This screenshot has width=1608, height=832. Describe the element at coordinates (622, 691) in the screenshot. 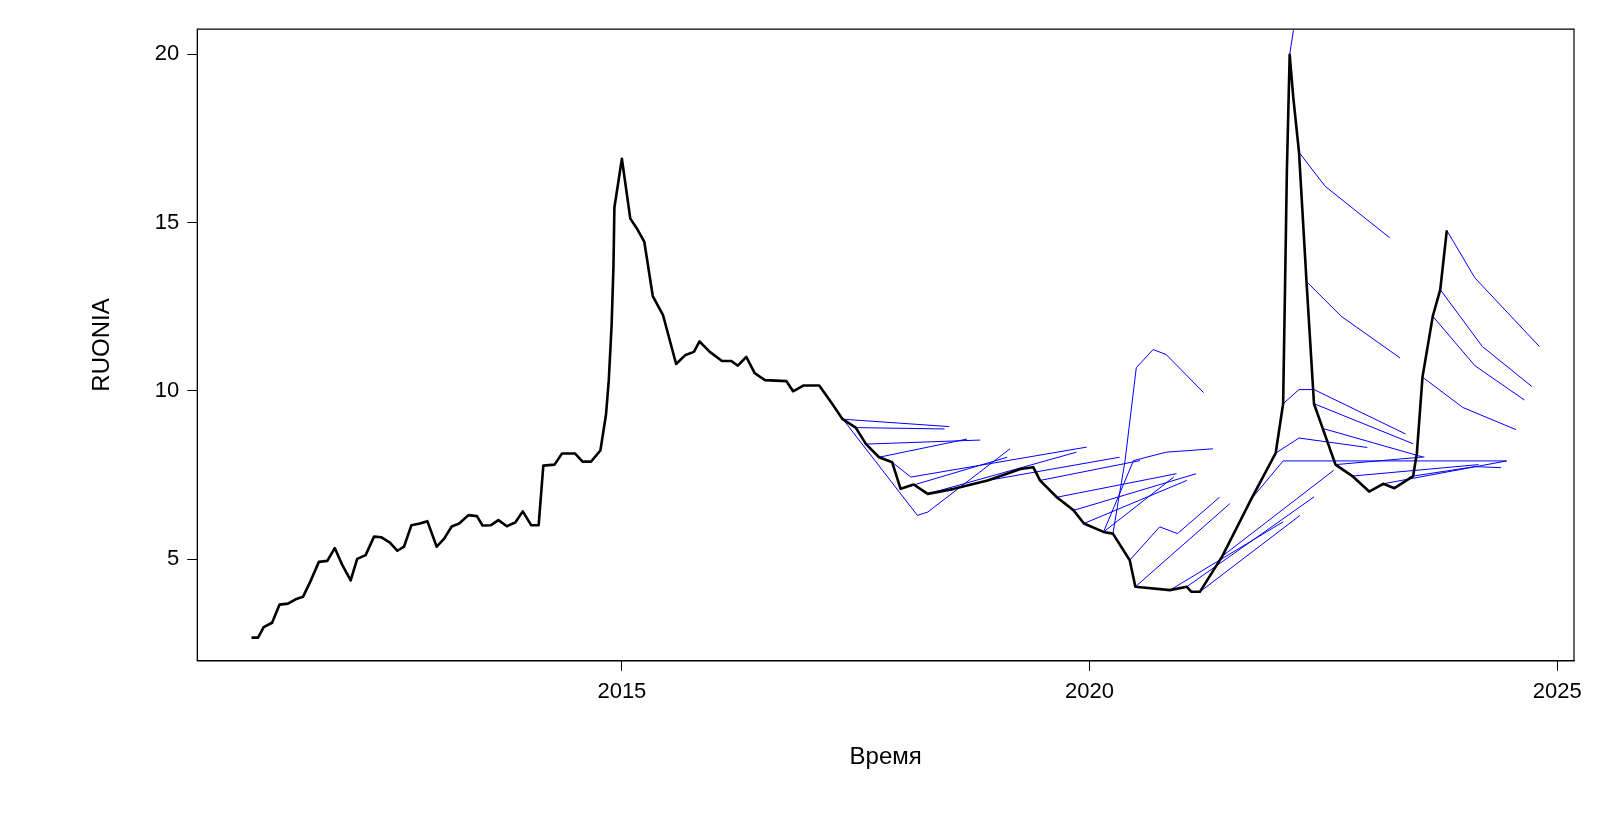

I see `x-tick-label: 2015` at that location.